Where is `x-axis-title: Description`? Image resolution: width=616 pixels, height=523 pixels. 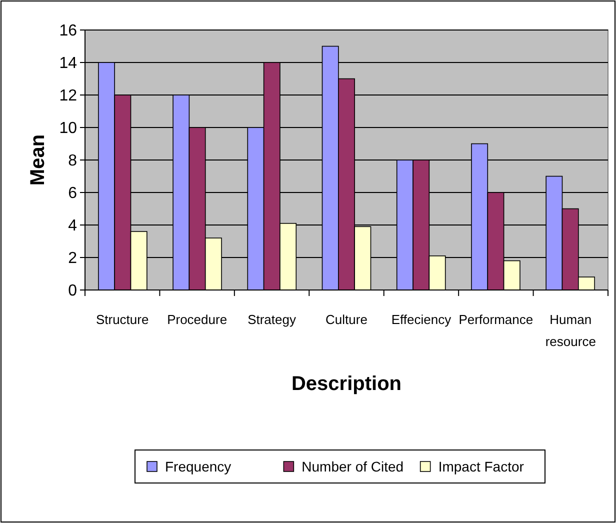
x-axis-title: Description is located at coordinates (346, 384).